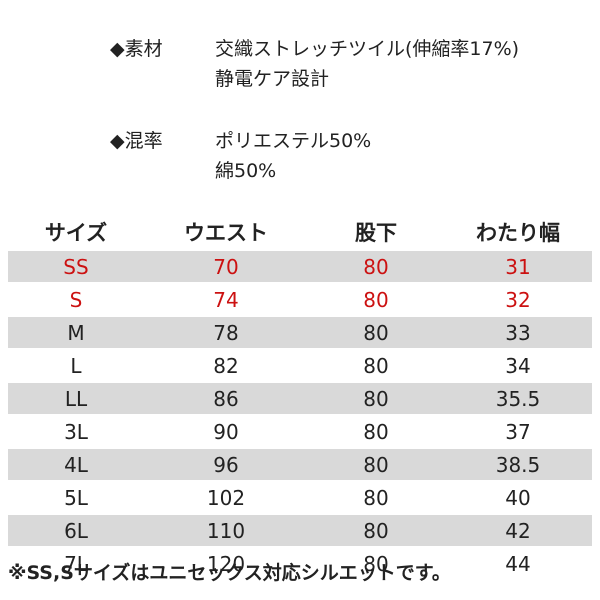 The height and width of the screenshot is (600, 600). I want to click on thigh-cell: 38.5, so click(518, 464).